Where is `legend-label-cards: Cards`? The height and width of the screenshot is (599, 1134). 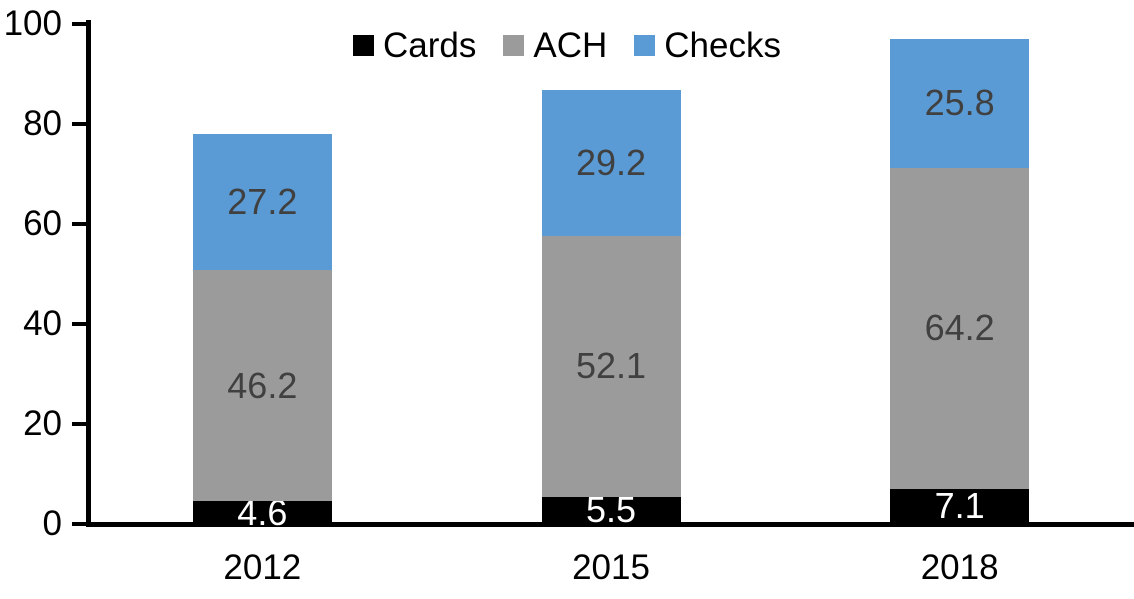
legend-label-cards: Cards is located at coordinates (430, 45).